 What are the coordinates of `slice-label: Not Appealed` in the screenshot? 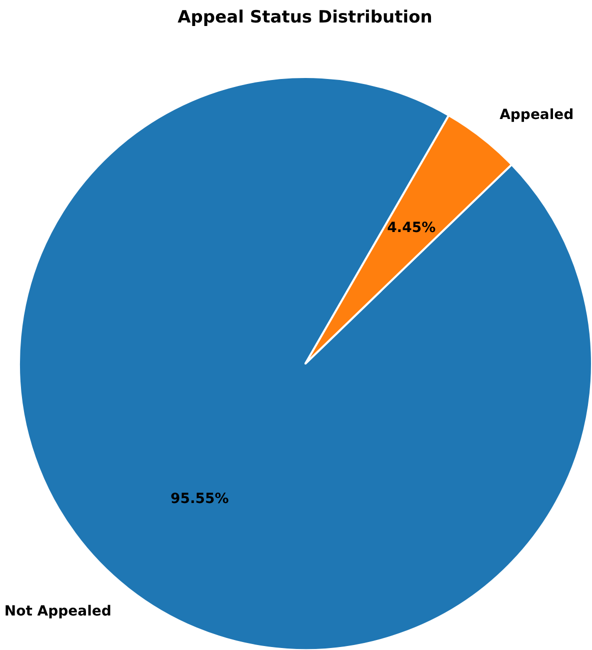 It's located at (58, 612).